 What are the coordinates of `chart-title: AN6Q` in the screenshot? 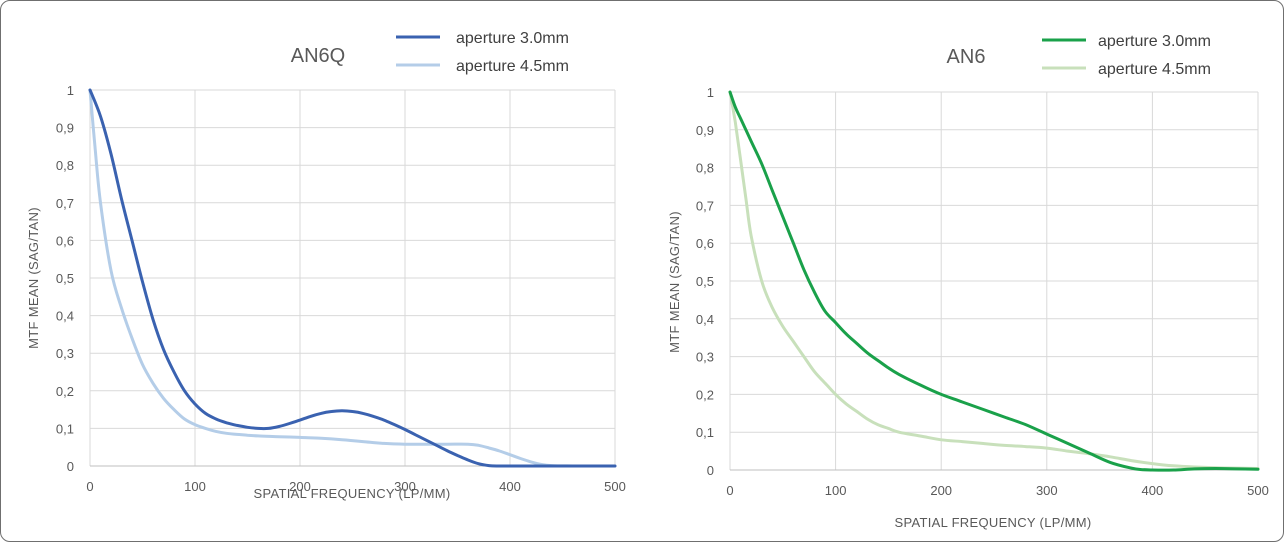 It's located at (318, 56).